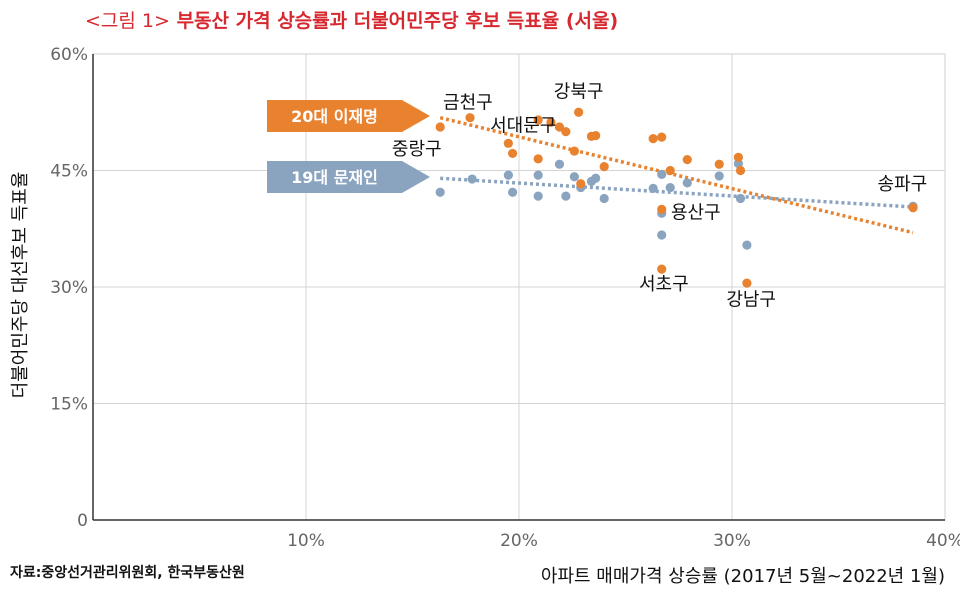  Describe the element at coordinates (523, 126) in the screenshot. I see `point-annotation: 서대문구` at that location.